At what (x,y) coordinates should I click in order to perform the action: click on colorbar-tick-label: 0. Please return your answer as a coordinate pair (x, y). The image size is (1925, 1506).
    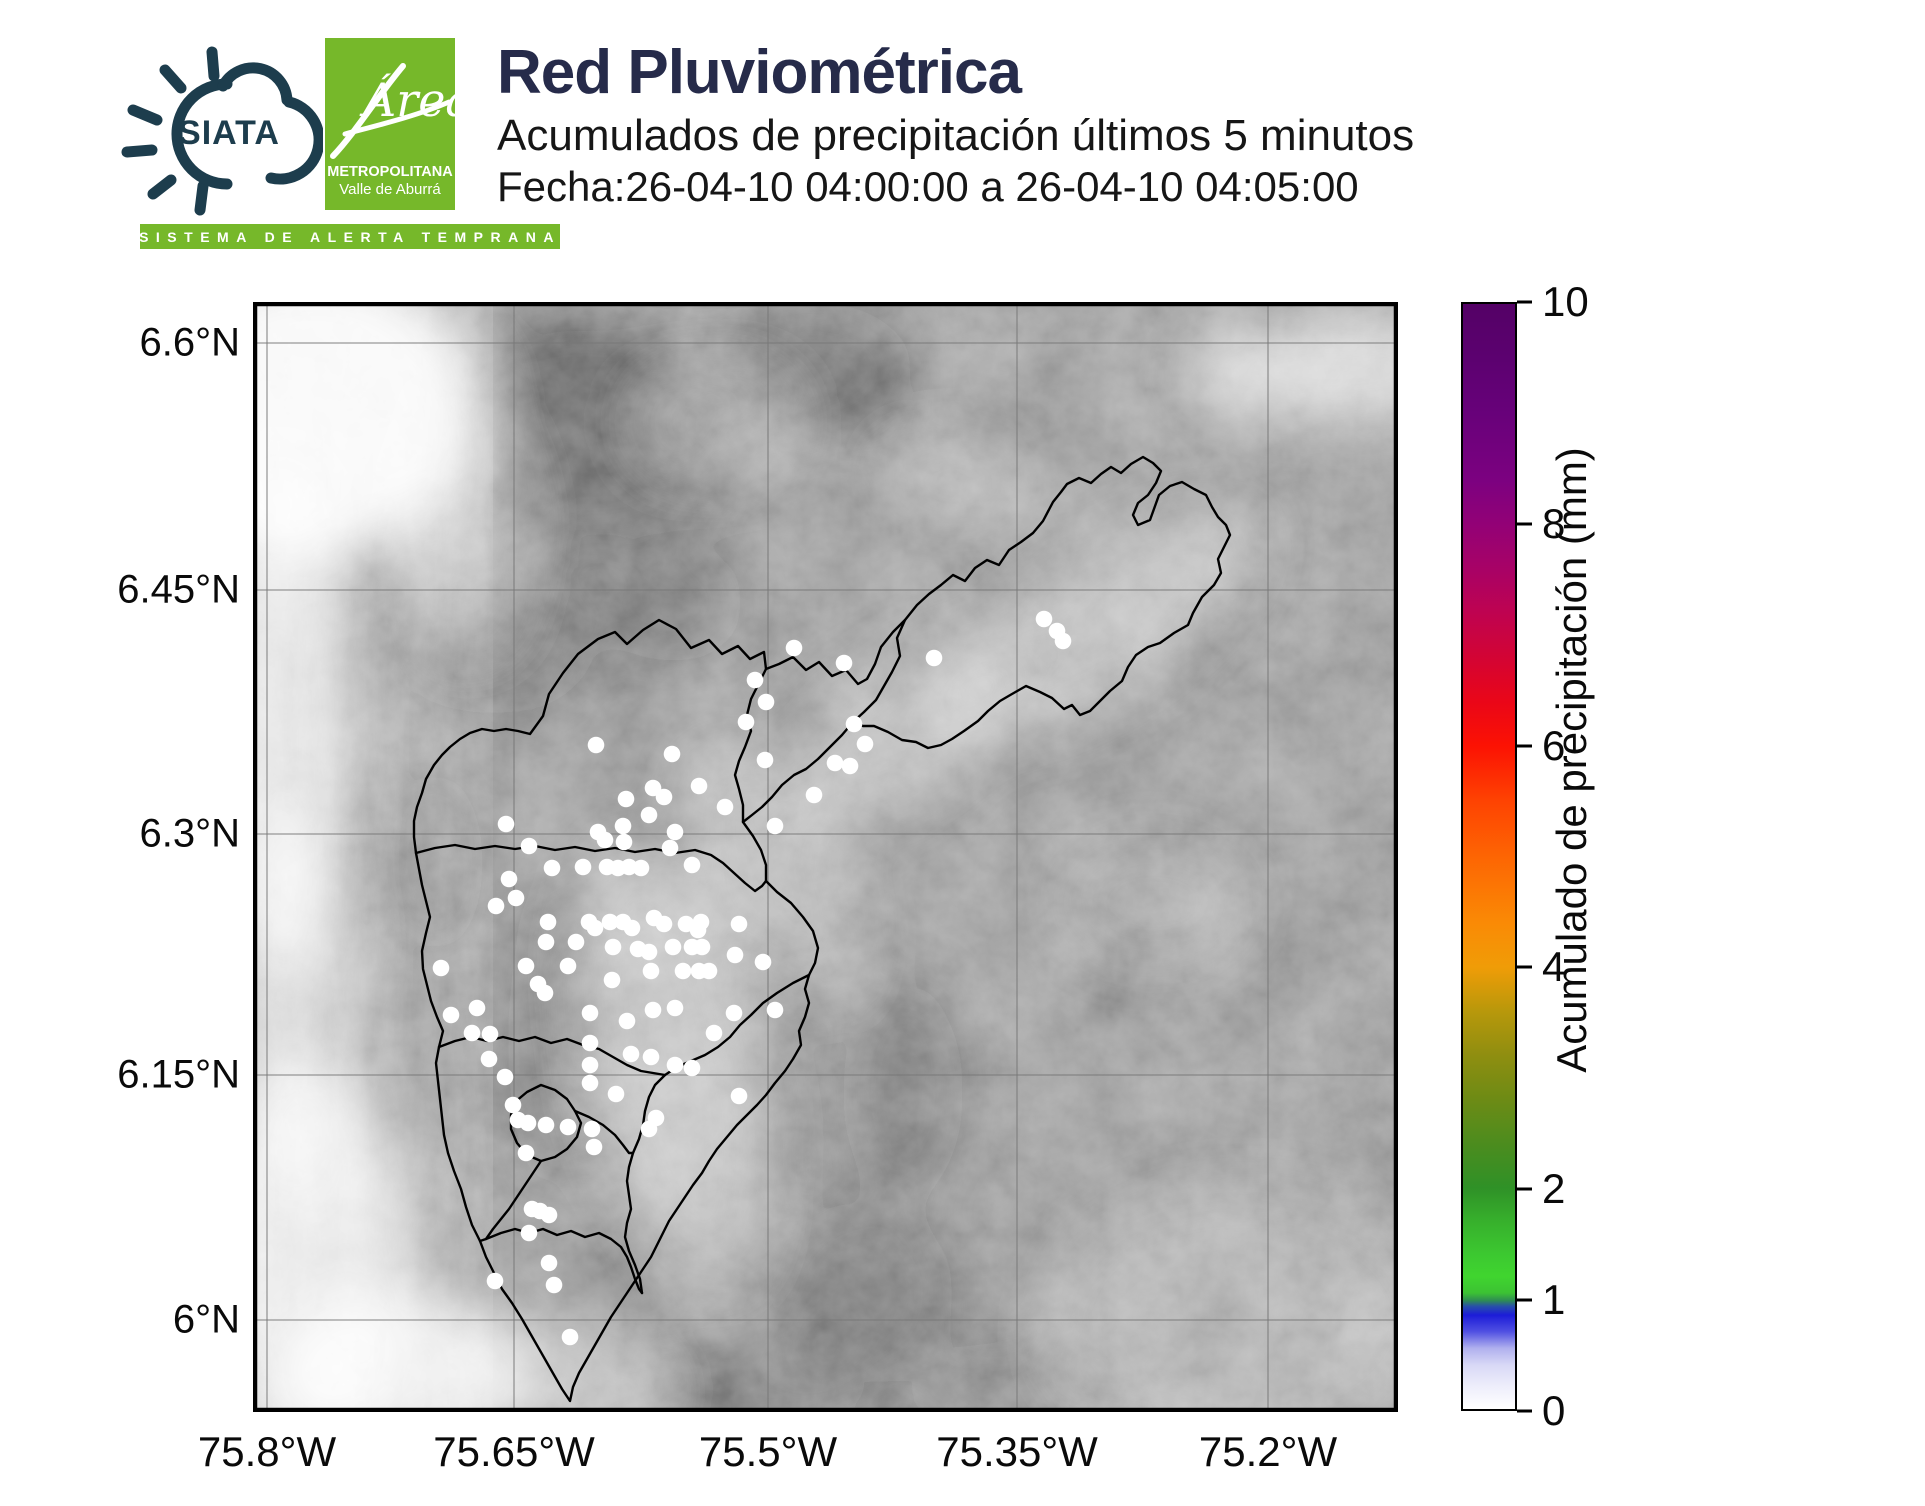
    Looking at the image, I should click on (1554, 1410).